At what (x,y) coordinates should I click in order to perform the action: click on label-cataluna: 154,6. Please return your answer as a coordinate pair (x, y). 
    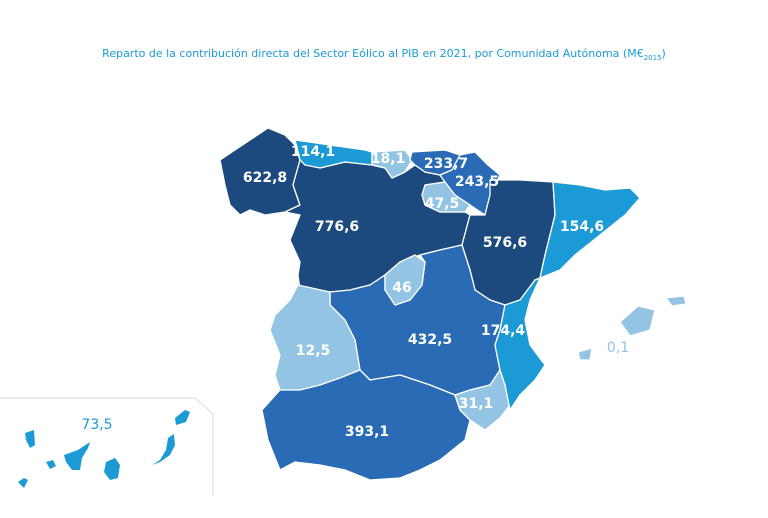
    Looking at the image, I should click on (582, 227).